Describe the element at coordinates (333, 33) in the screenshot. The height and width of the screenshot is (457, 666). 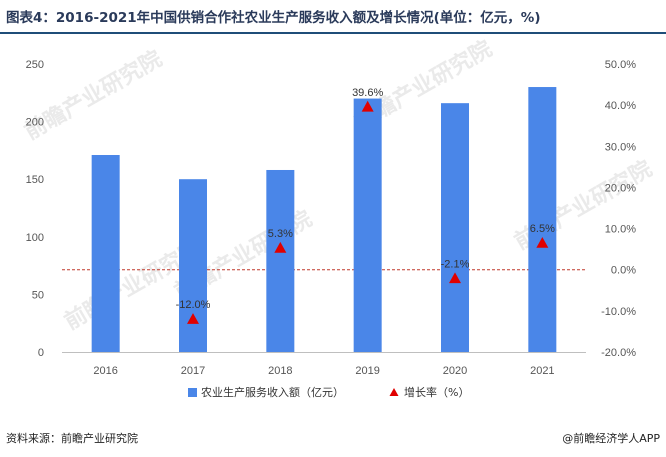
I see `title-divider` at that location.